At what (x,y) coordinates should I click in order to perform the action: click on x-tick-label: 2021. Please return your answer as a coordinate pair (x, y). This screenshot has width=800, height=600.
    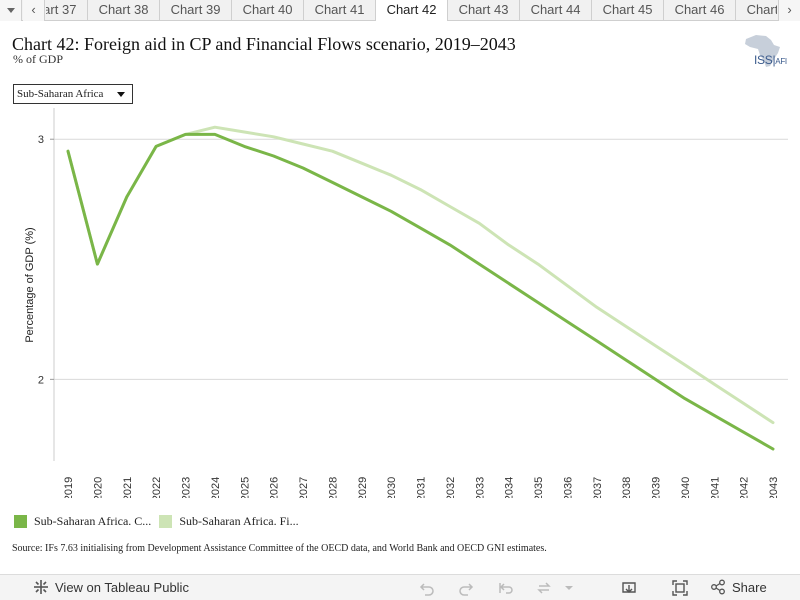
    Looking at the image, I should click on (128, 487).